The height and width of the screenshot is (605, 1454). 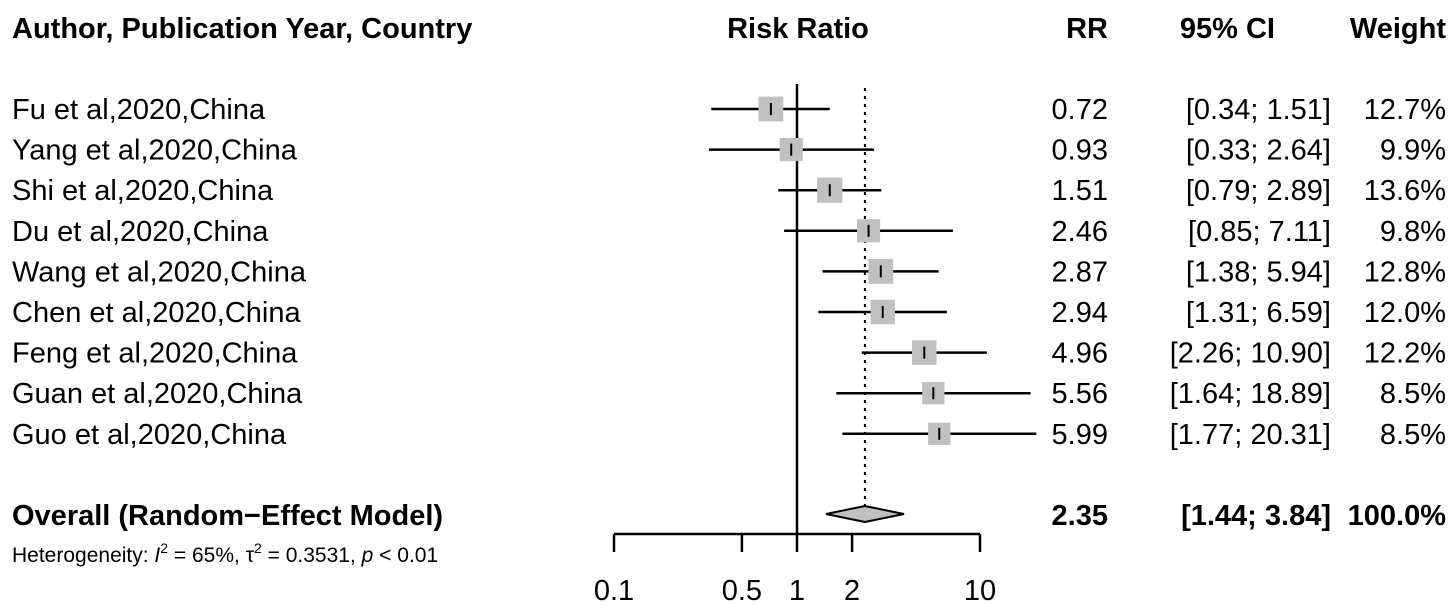 I want to click on x-tick-label: 1, so click(x=797, y=590).